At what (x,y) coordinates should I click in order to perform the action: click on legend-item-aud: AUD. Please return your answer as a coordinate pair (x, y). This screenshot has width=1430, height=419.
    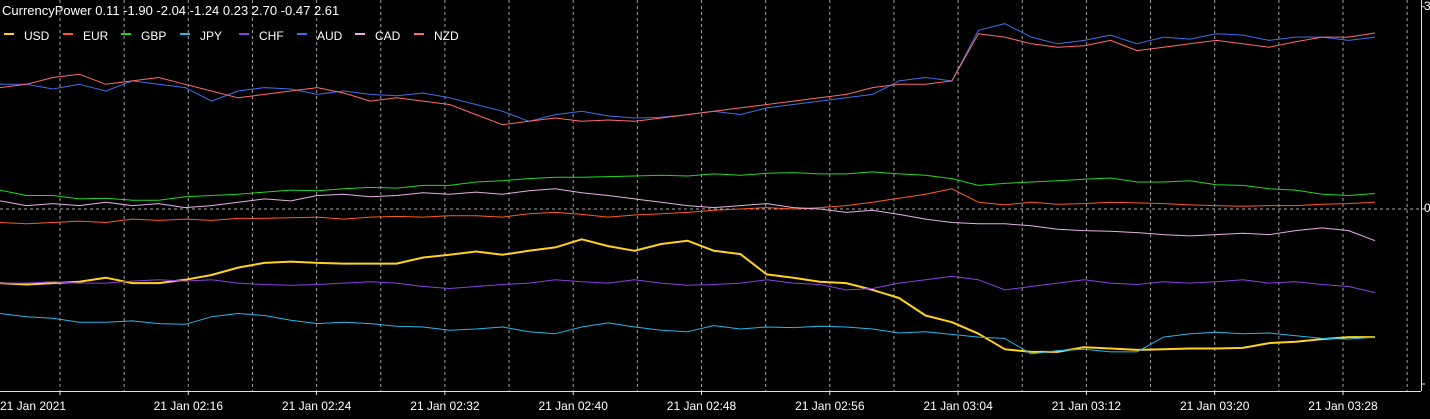
    Looking at the image, I should click on (319, 36).